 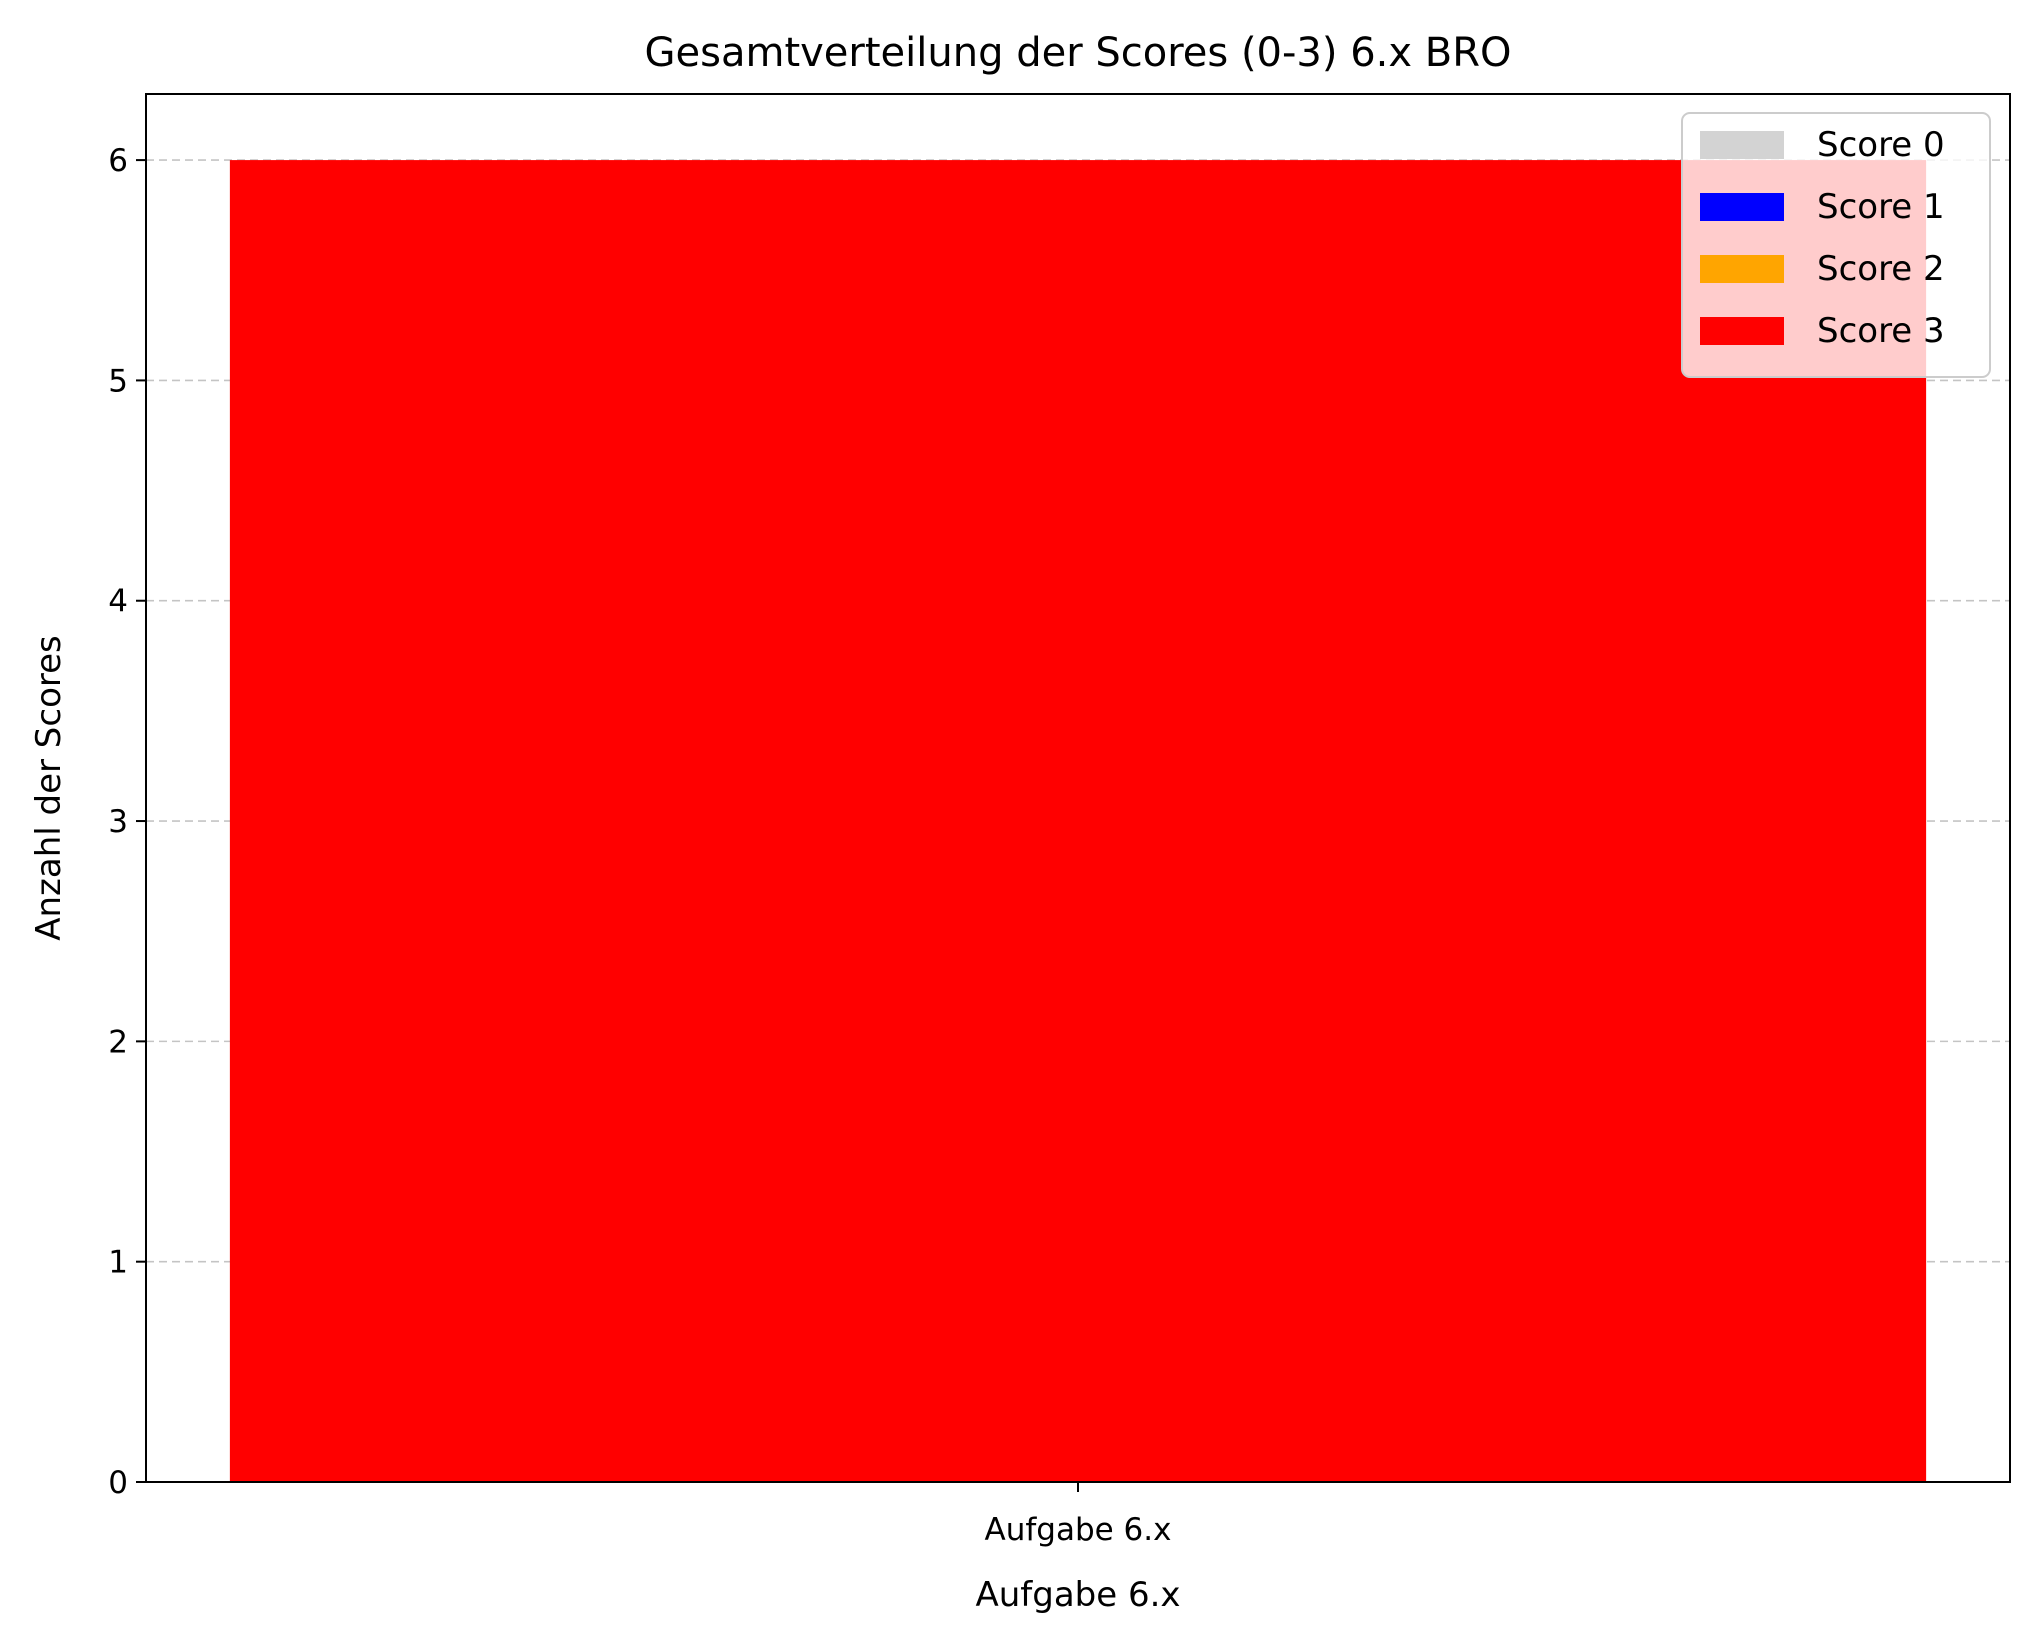 What do you see at coordinates (1077, 1595) in the screenshot?
I see `x-axis-label: Aufgabe 6.x` at bounding box center [1077, 1595].